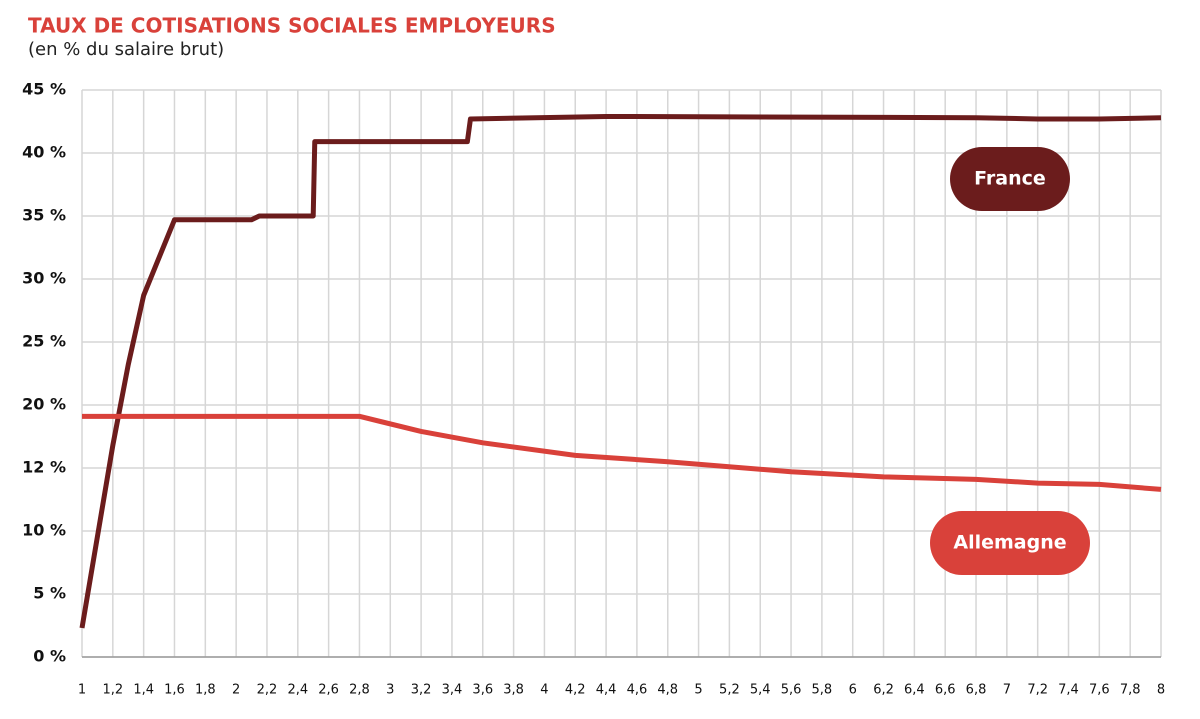 The height and width of the screenshot is (719, 1200). Describe the element at coordinates (390, 690) in the screenshot. I see `x-tick-label: 3` at that location.